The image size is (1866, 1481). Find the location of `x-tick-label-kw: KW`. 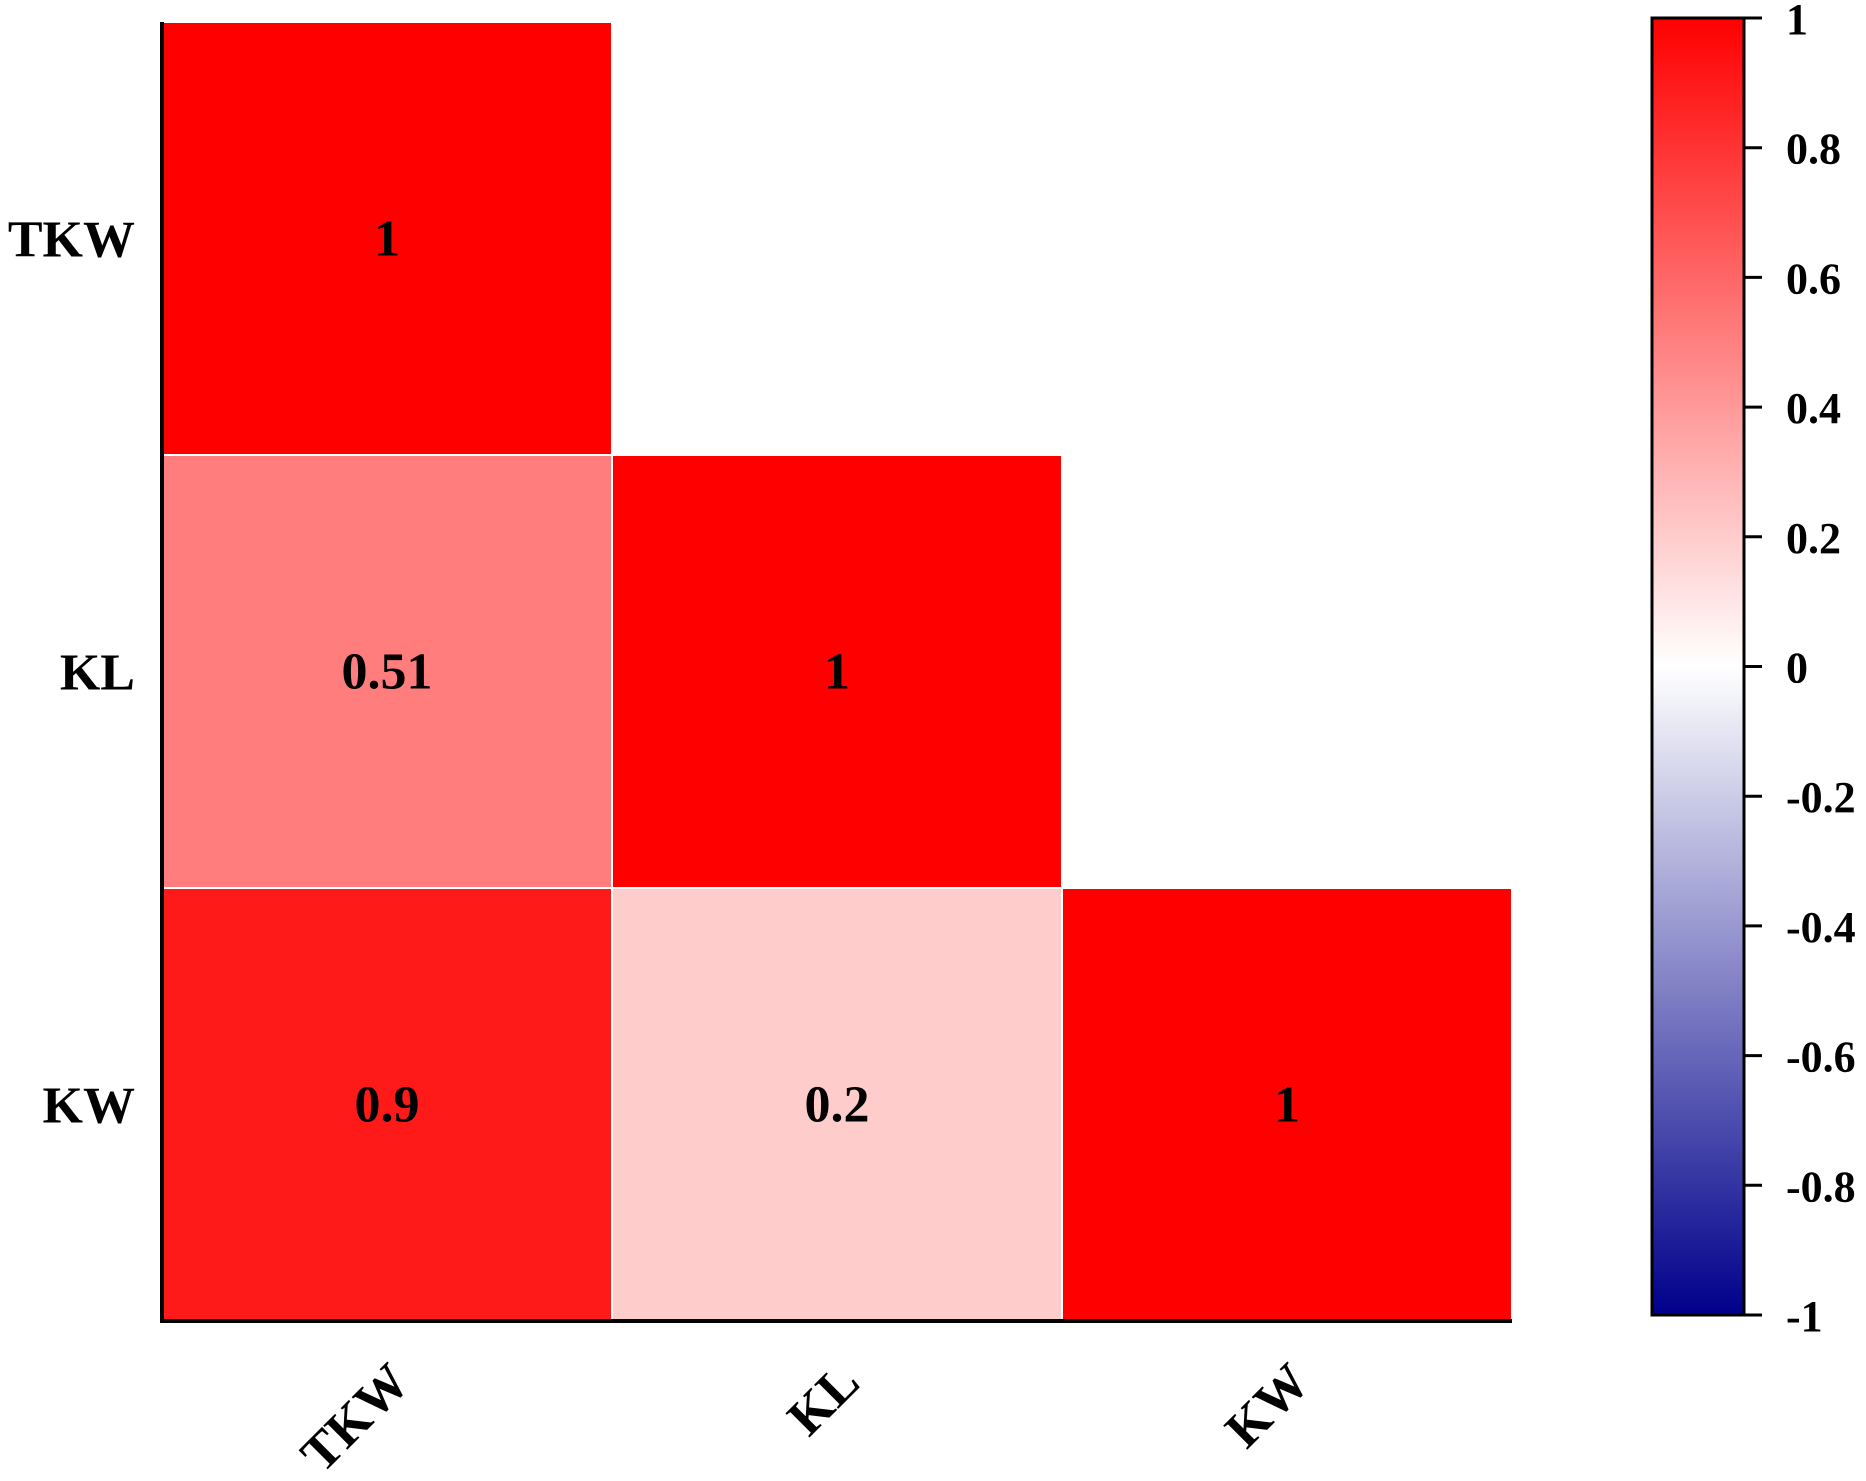

x-tick-label-kw: KW is located at coordinates (1268, 1406).